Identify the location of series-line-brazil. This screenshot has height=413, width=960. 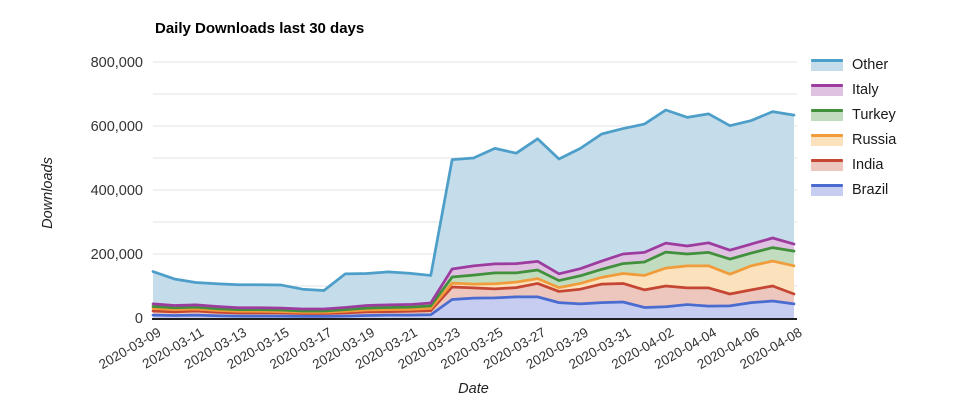
(473, 306).